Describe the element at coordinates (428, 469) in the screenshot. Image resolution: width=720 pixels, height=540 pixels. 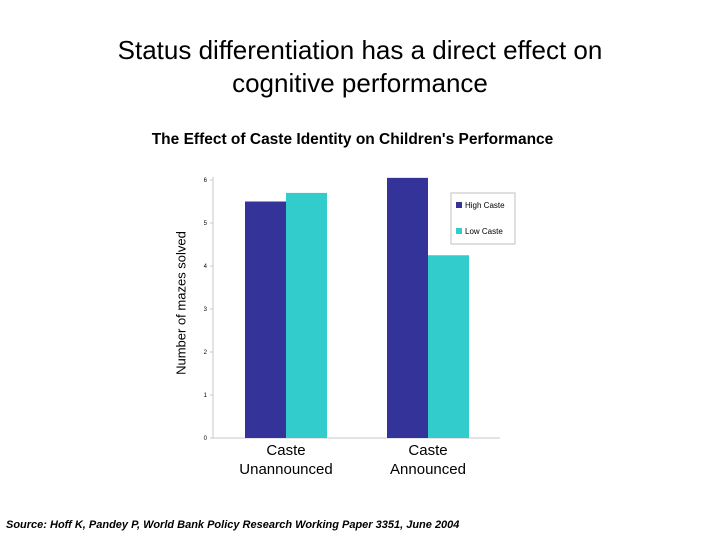
I see `category-label: Announced` at that location.